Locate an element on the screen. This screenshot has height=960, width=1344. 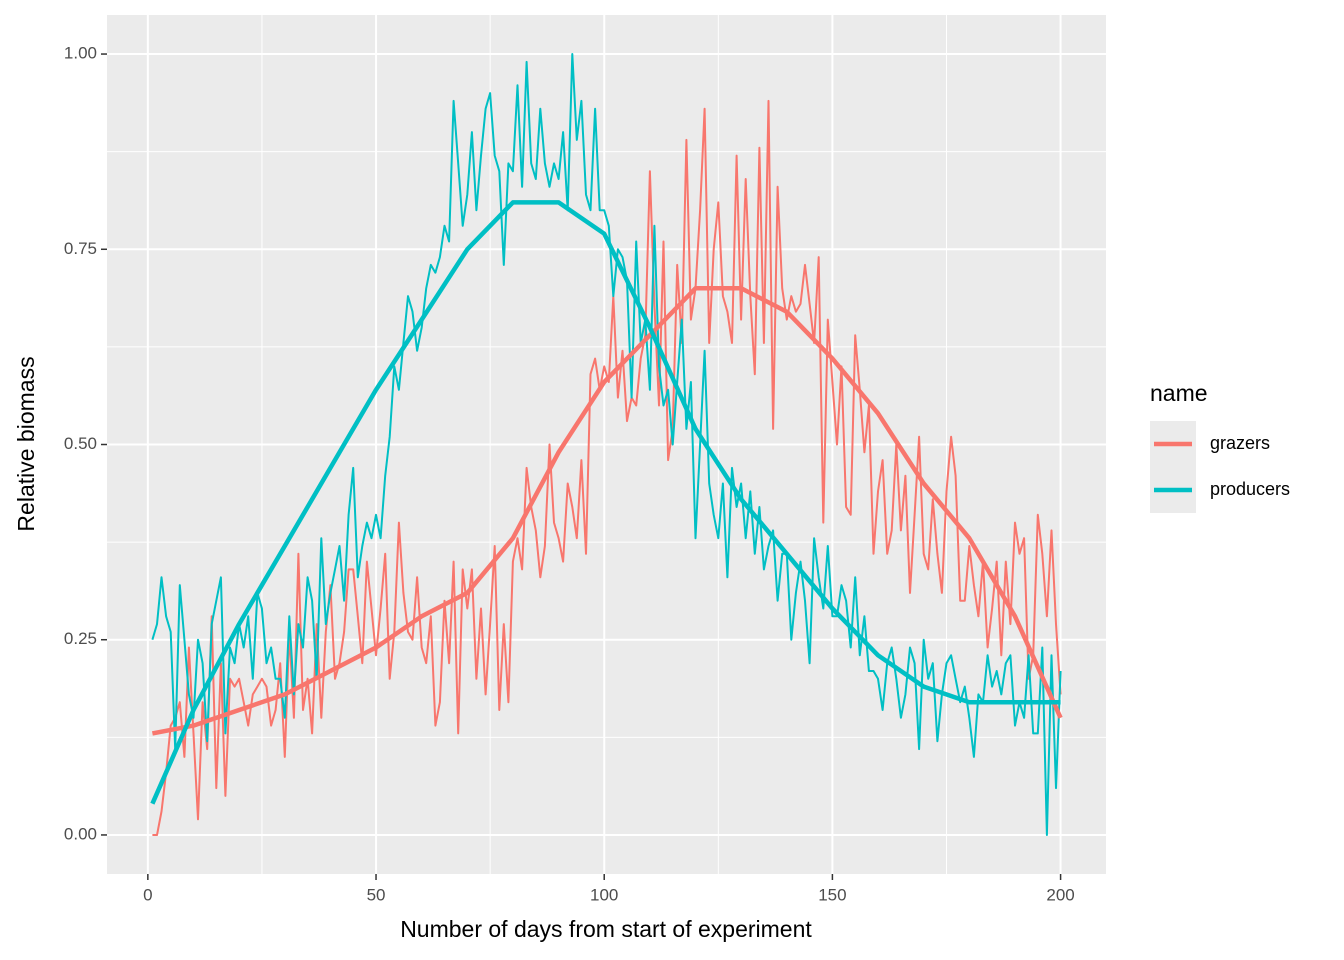
legend-title: name is located at coordinates (1179, 393).